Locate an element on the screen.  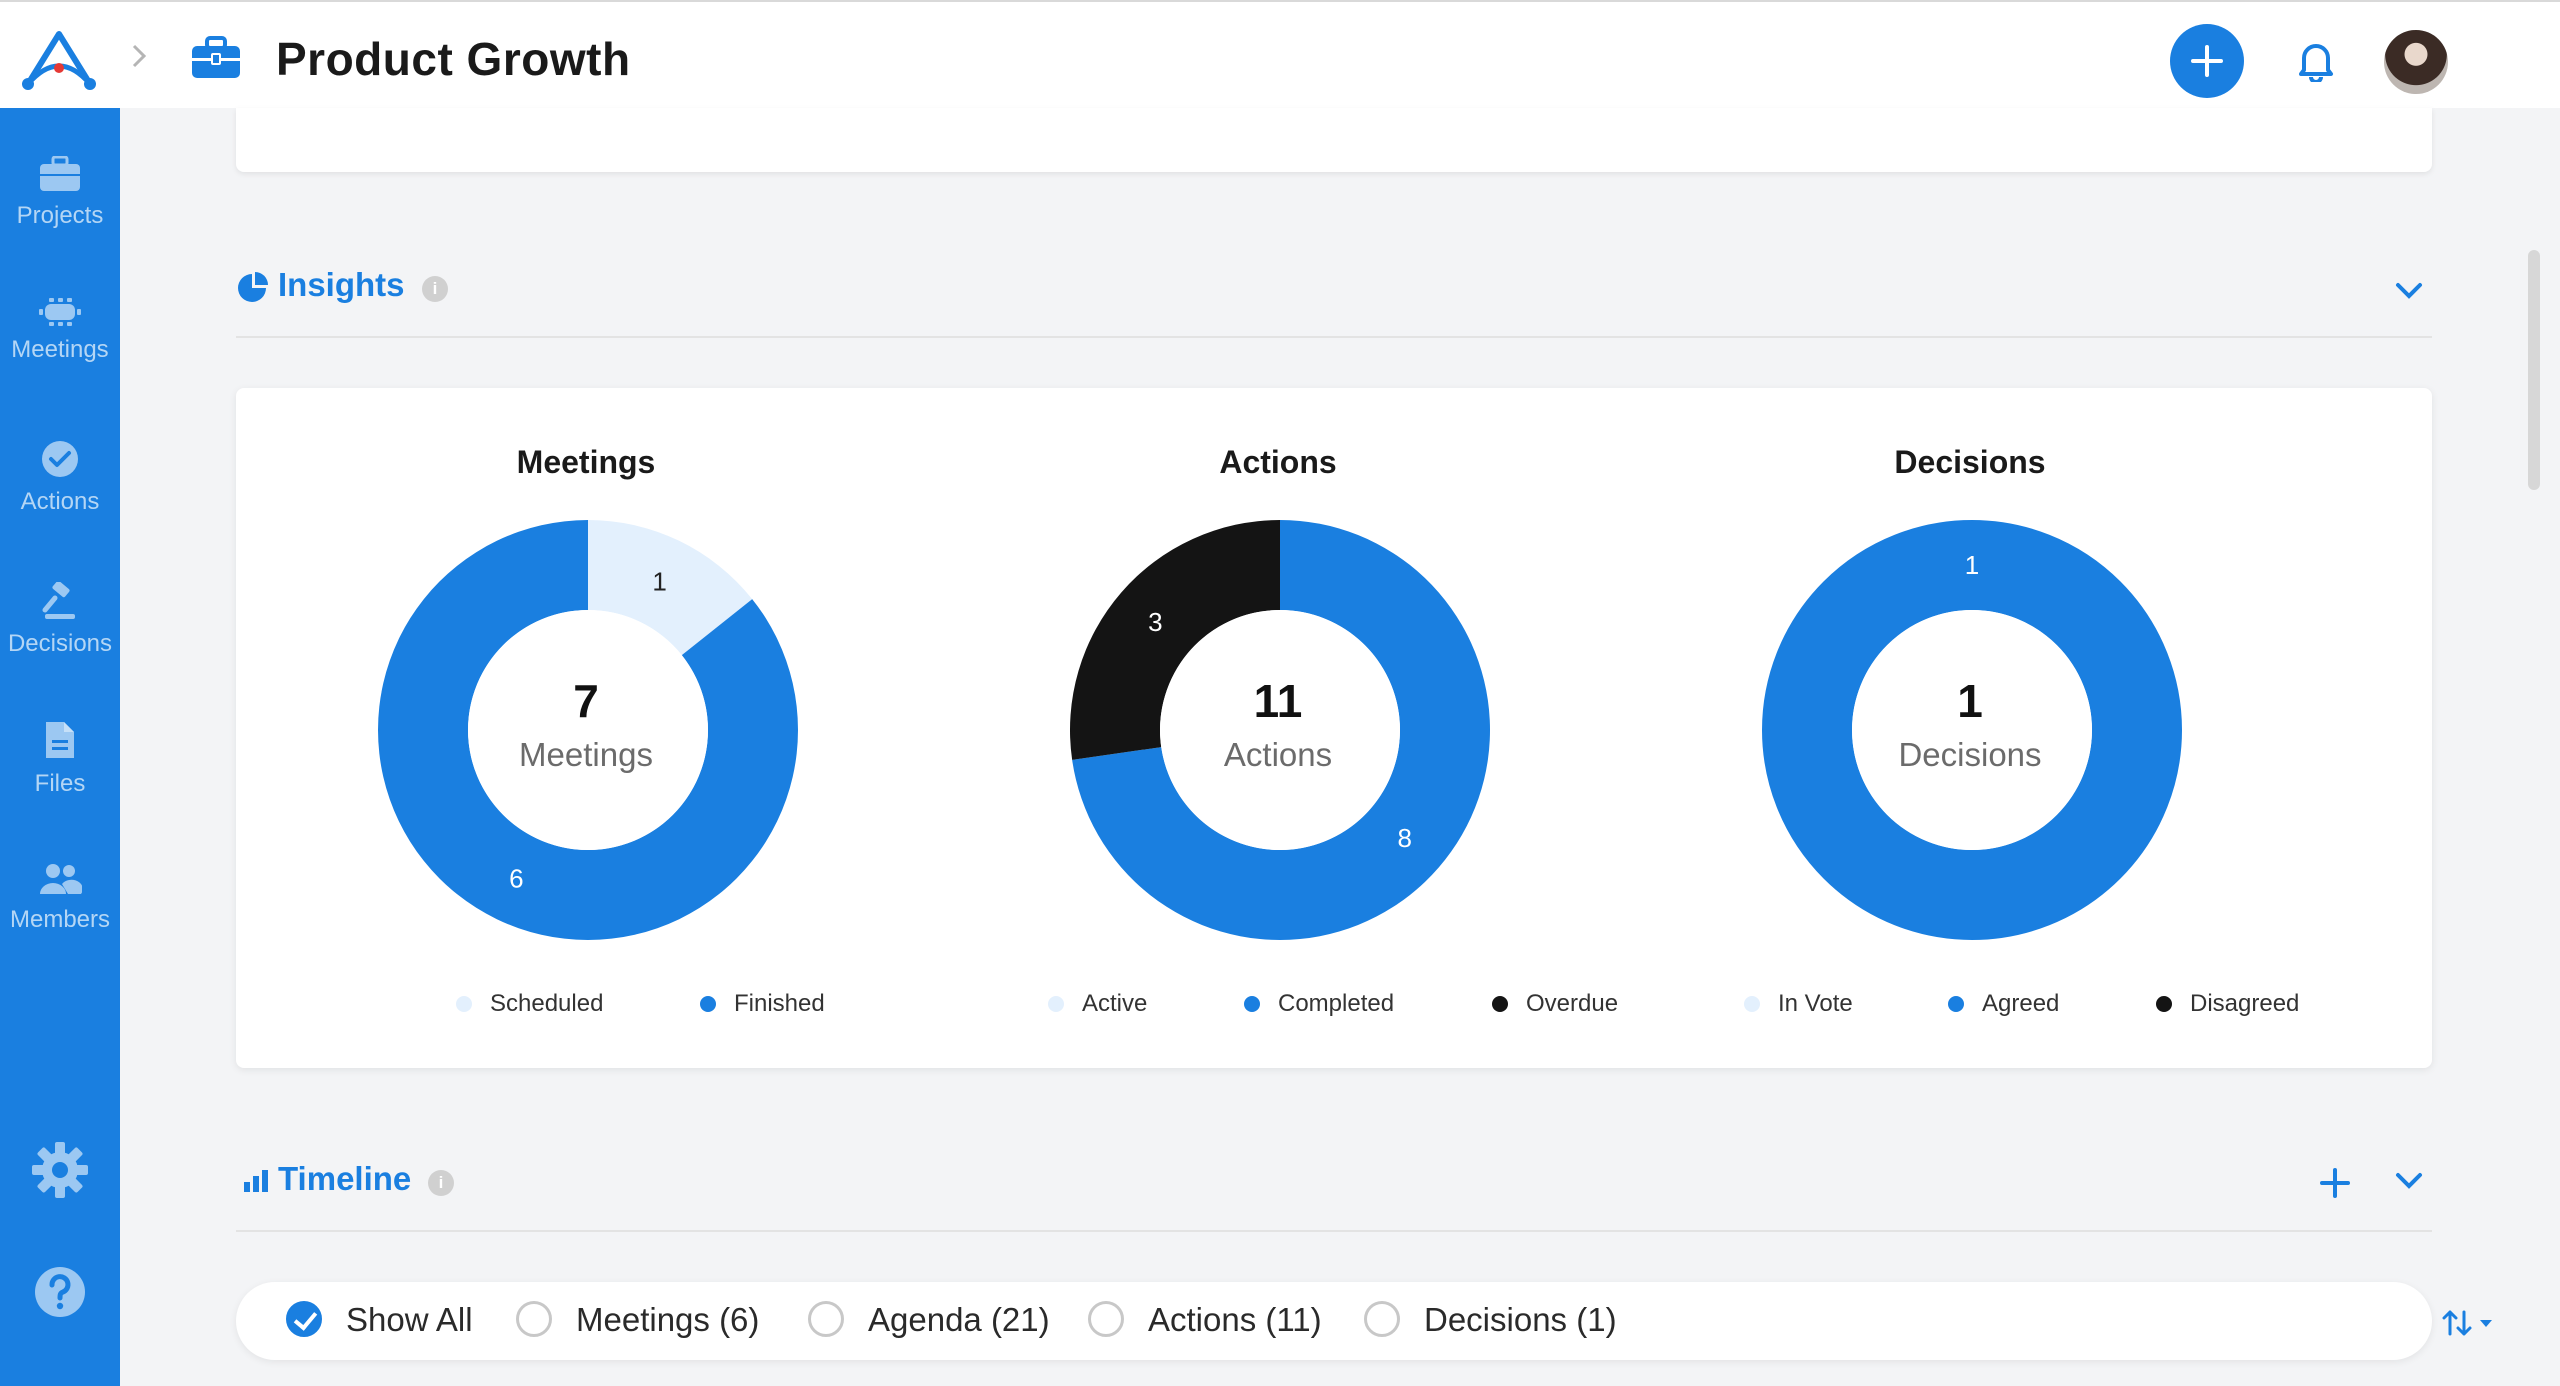
meetings-donut: 16 is located at coordinates (588, 730).